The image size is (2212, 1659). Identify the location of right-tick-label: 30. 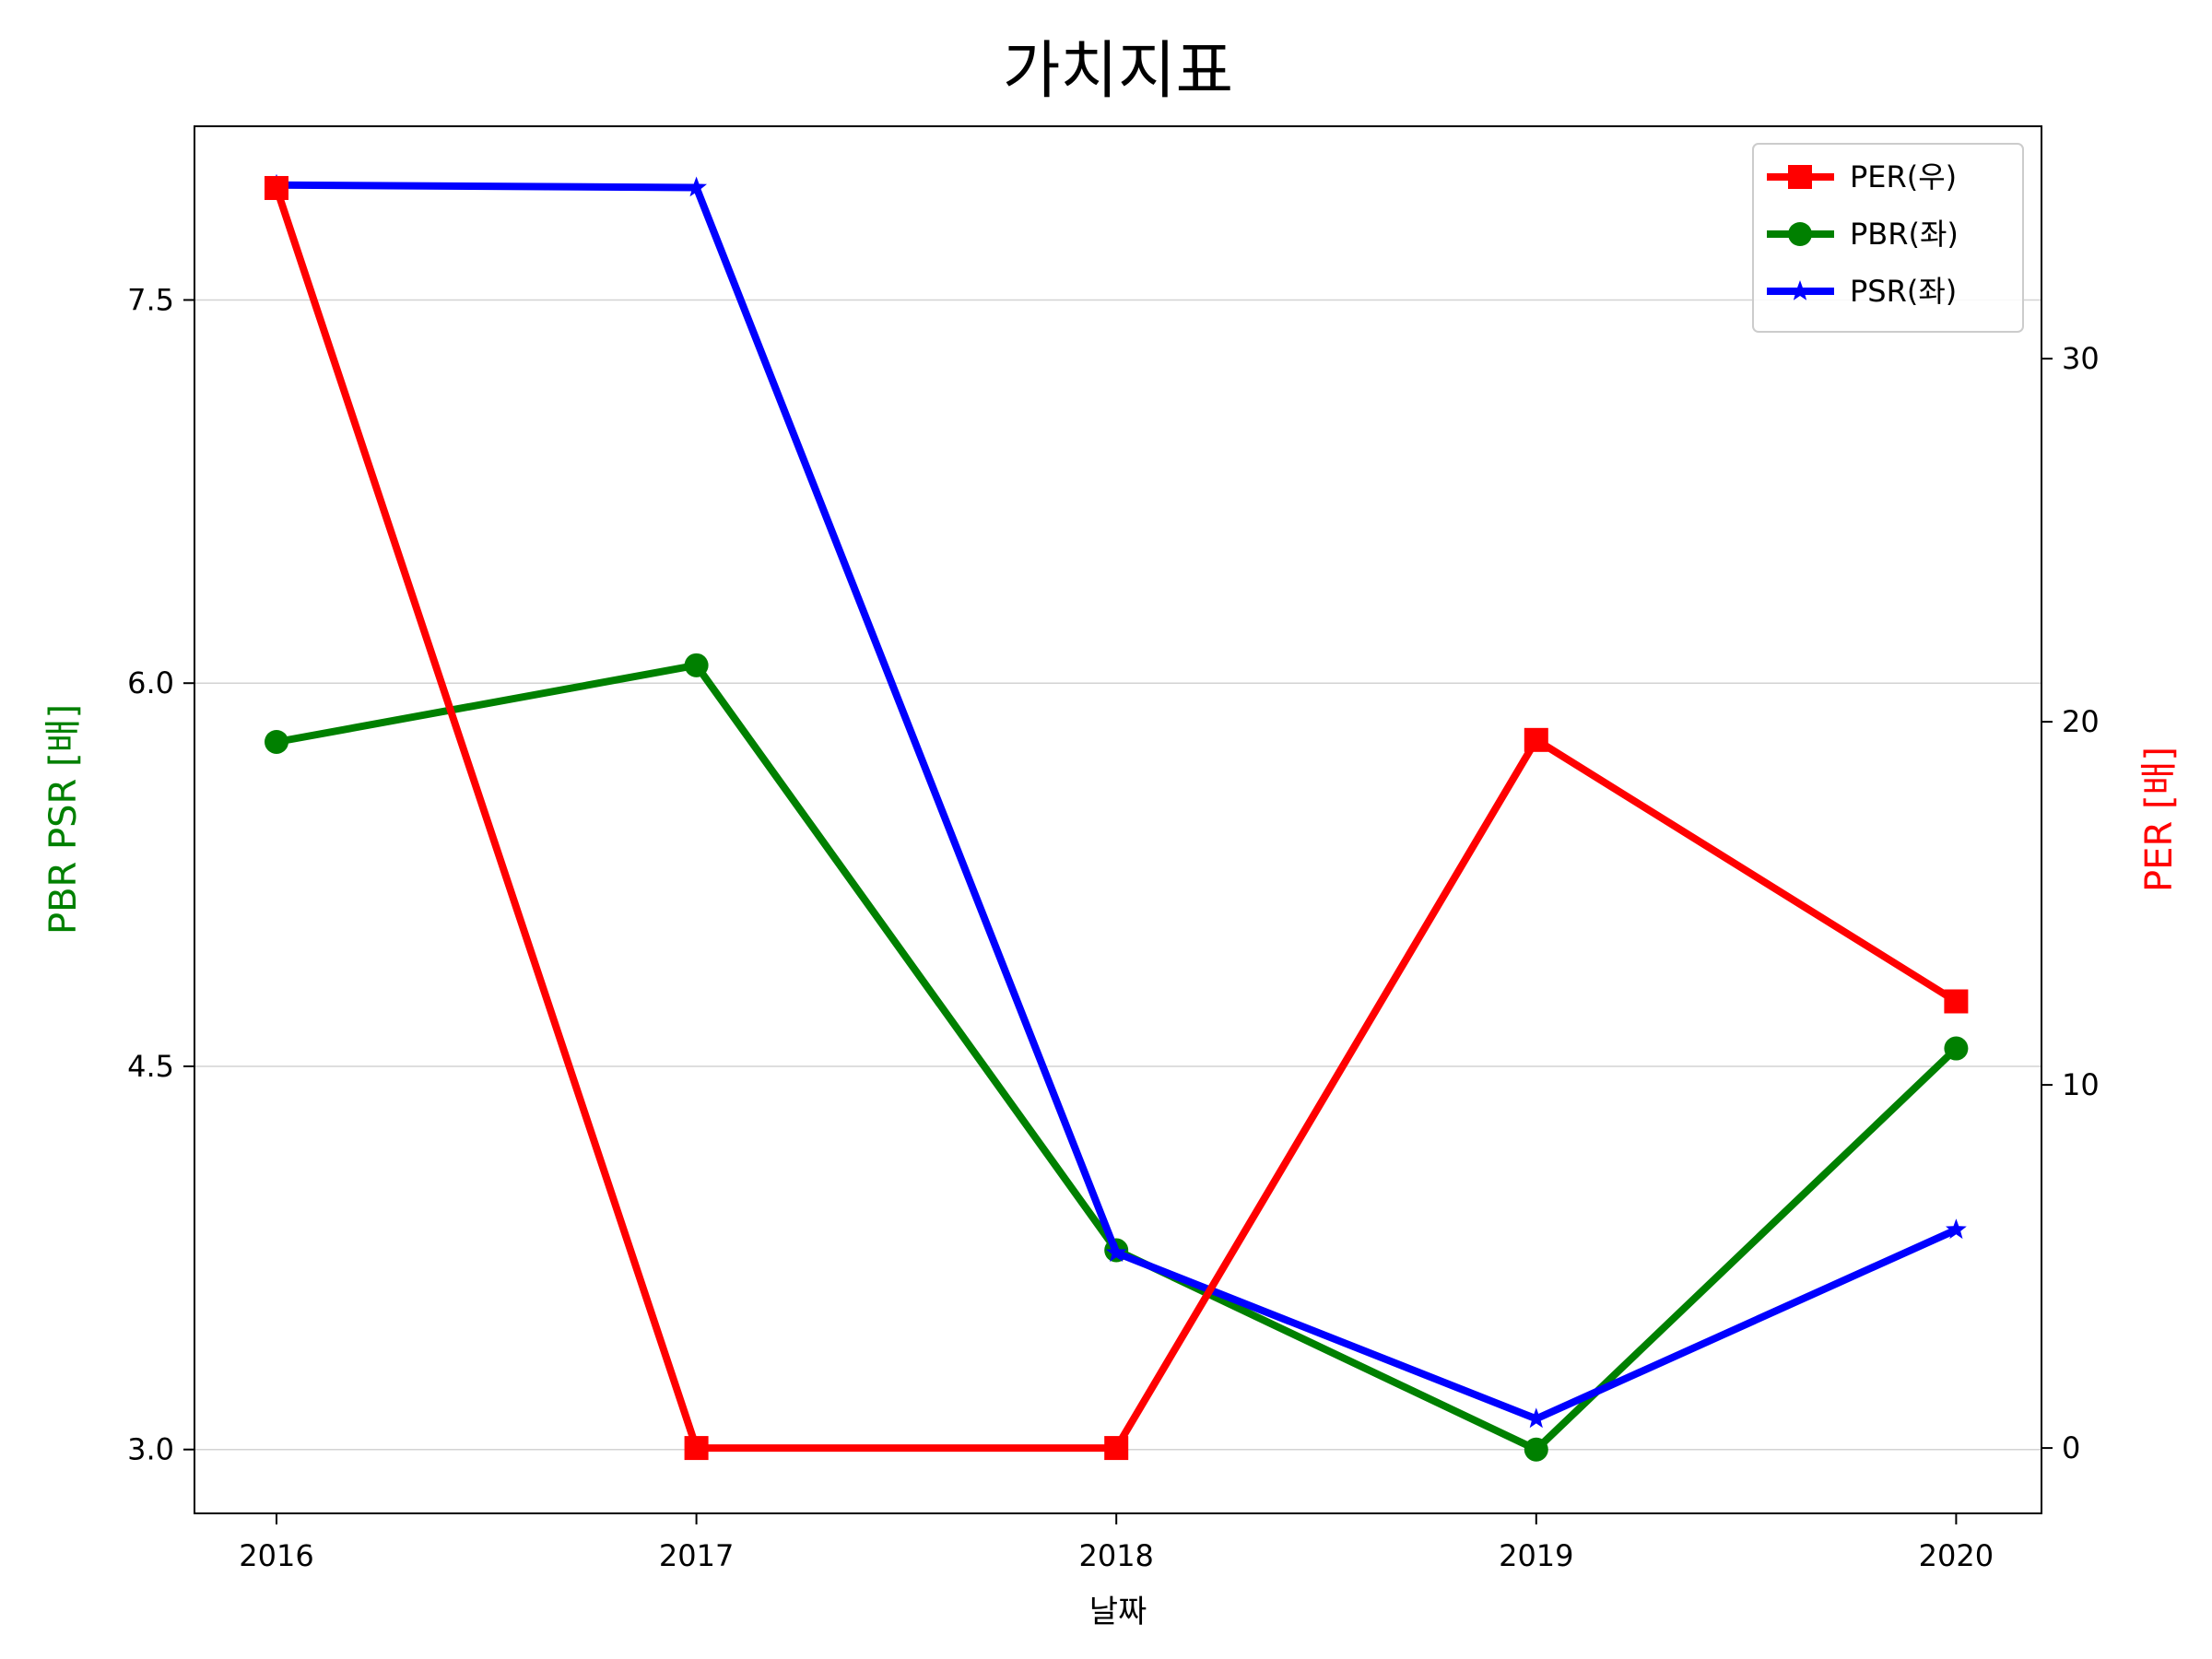
(2081, 358).